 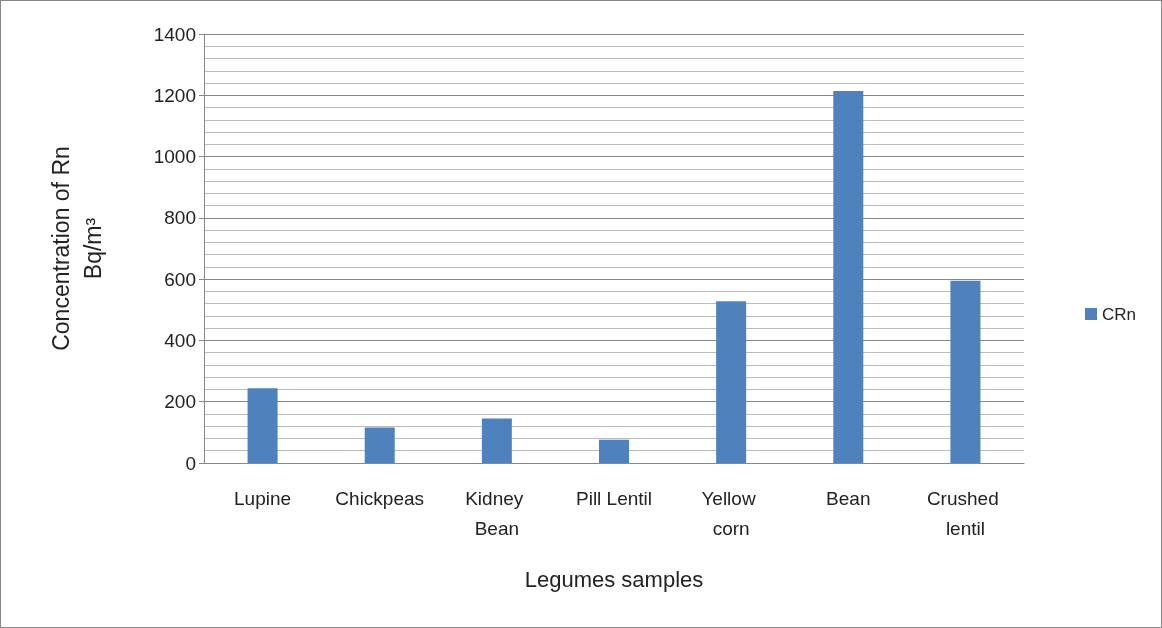 What do you see at coordinates (965, 513) in the screenshot?
I see `x-tick-label: Crushed lentil` at bounding box center [965, 513].